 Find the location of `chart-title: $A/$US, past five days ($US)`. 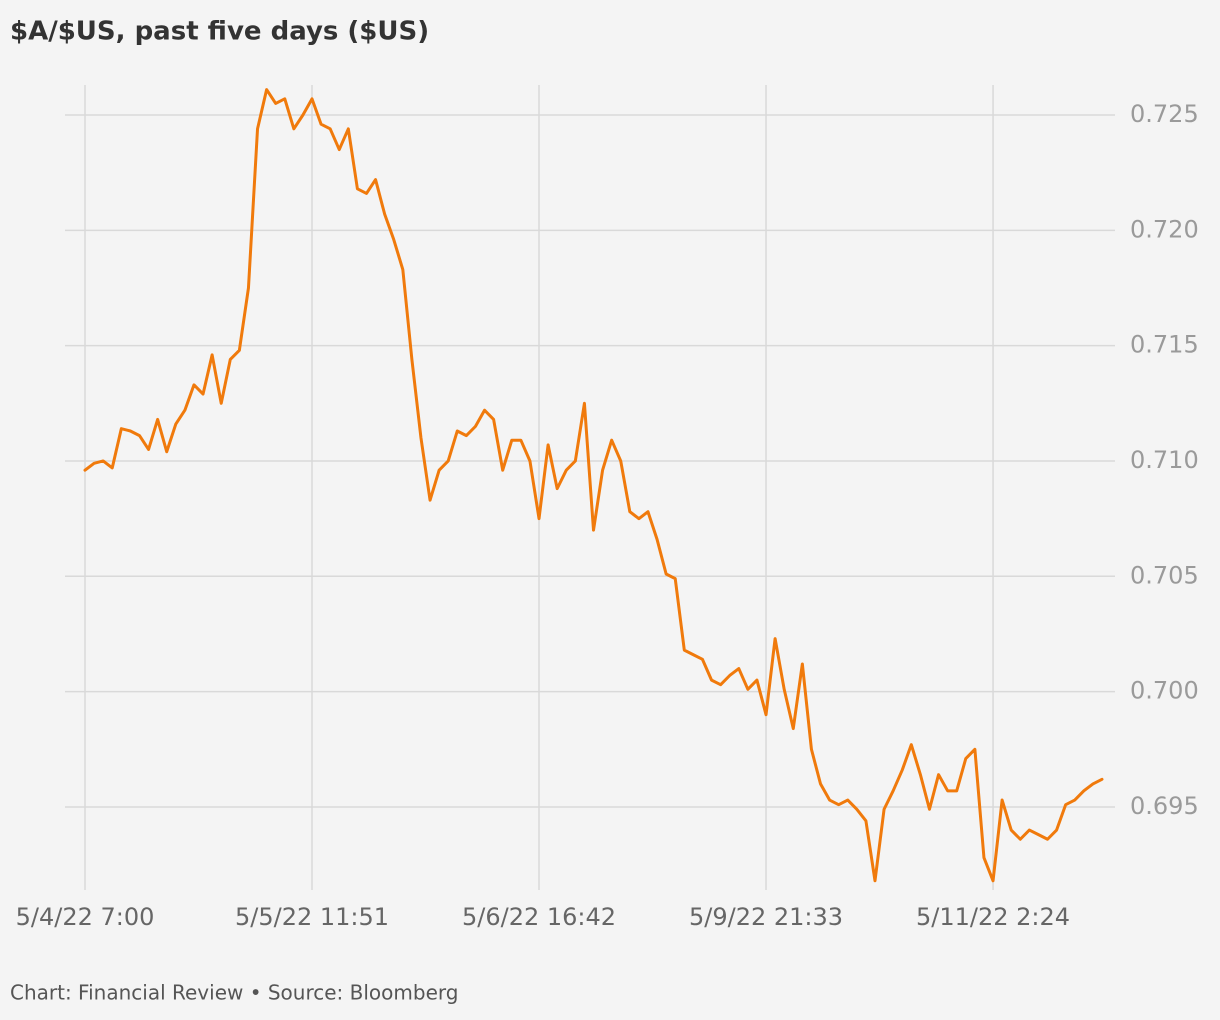

chart-title: $A/$US, past five days ($US) is located at coordinates (219, 32).